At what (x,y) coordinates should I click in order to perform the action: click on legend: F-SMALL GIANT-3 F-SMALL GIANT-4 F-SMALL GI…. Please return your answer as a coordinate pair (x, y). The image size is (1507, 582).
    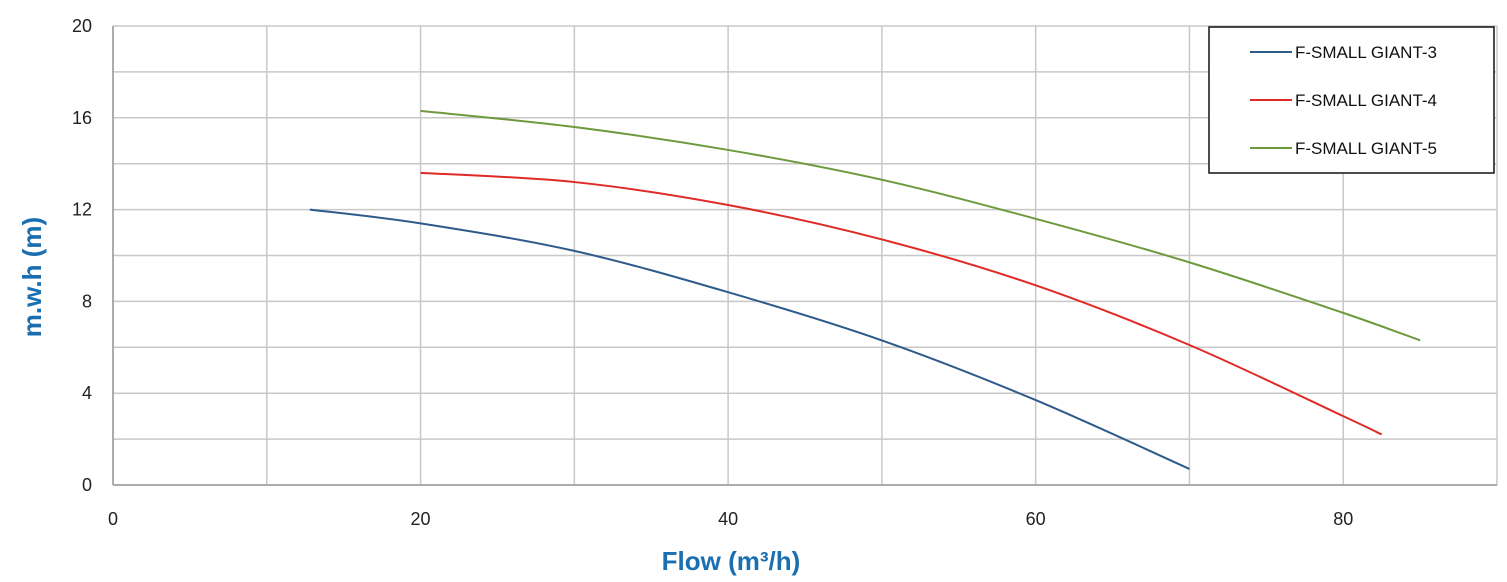
    Looking at the image, I should click on (1351, 100).